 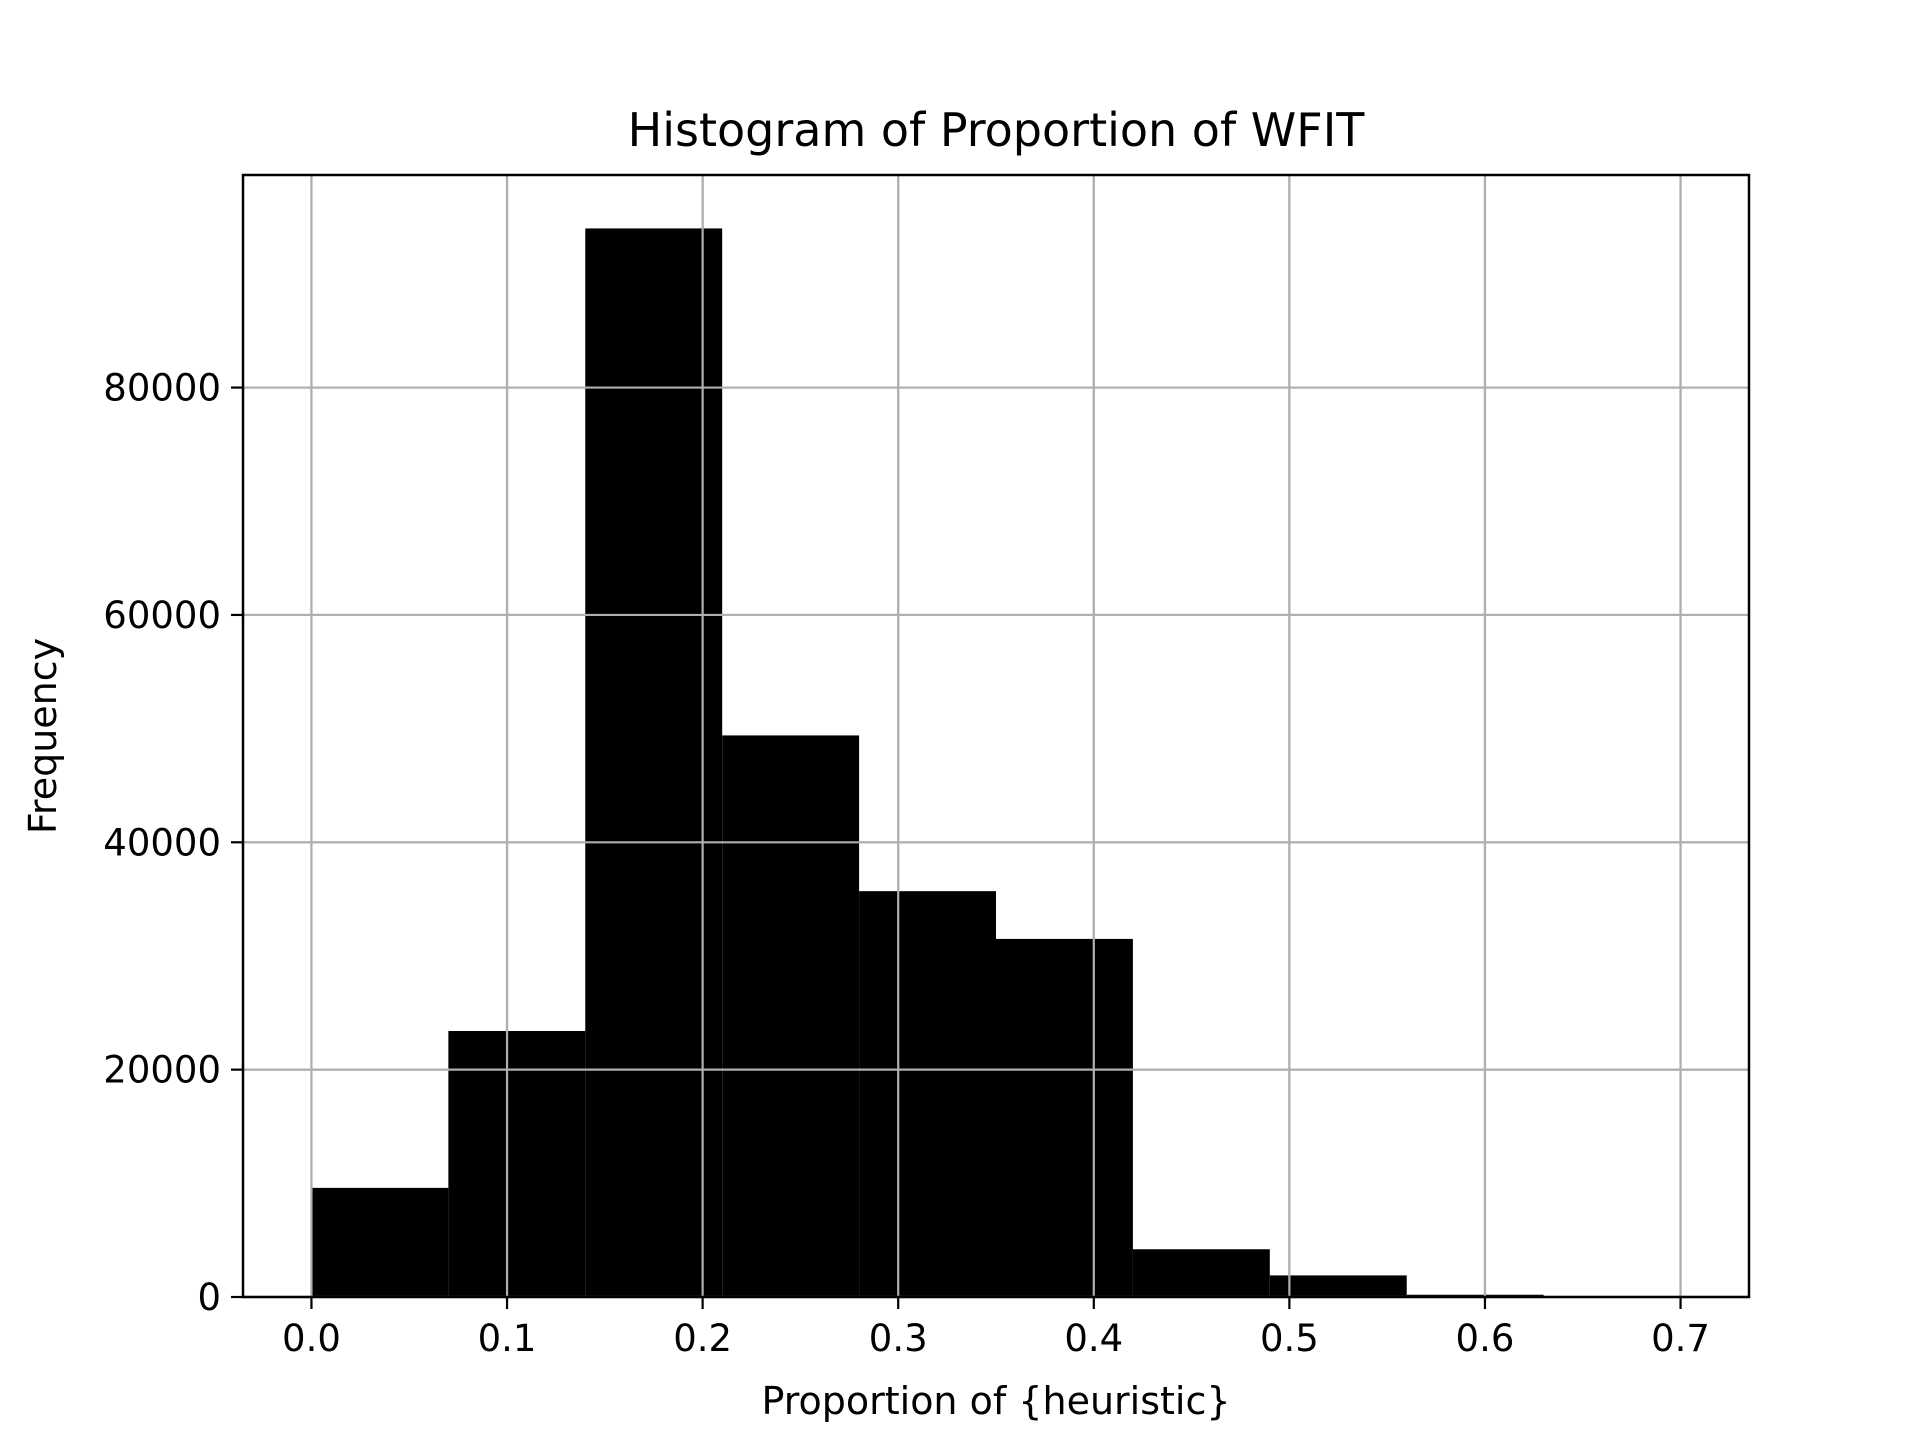 I want to click on x-tick-label-2: 0.2, so click(x=702, y=1338).